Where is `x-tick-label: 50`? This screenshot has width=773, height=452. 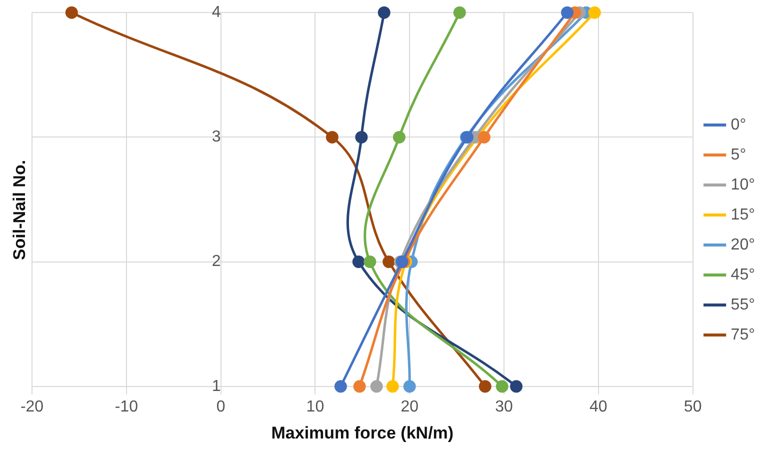
x-tick-label: 50 is located at coordinates (693, 407).